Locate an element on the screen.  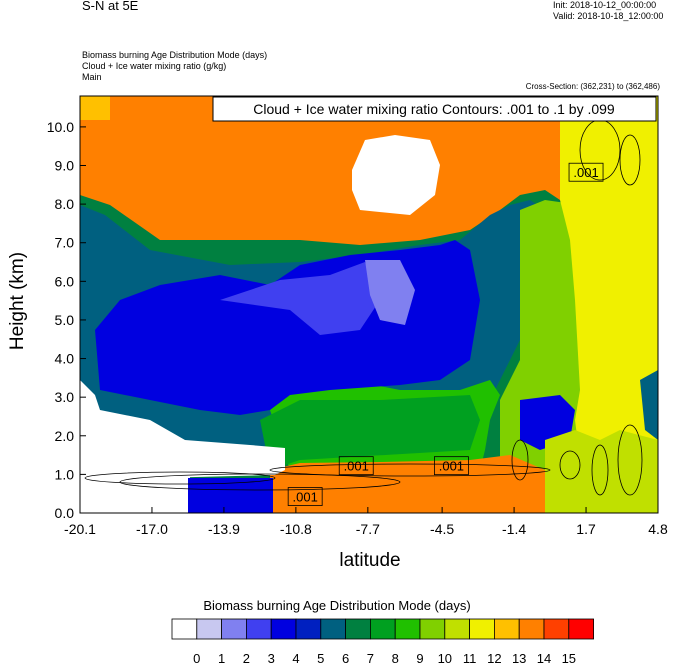
colorbar-level-label: 4 is located at coordinates (295, 658).